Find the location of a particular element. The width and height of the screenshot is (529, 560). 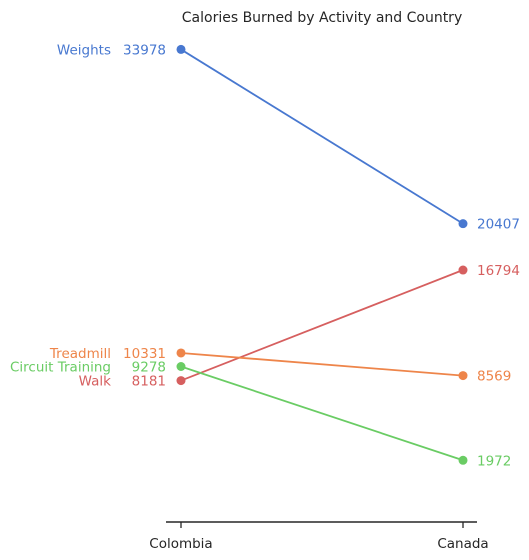

value-label-walk-left: 8181 is located at coordinates (149, 382).